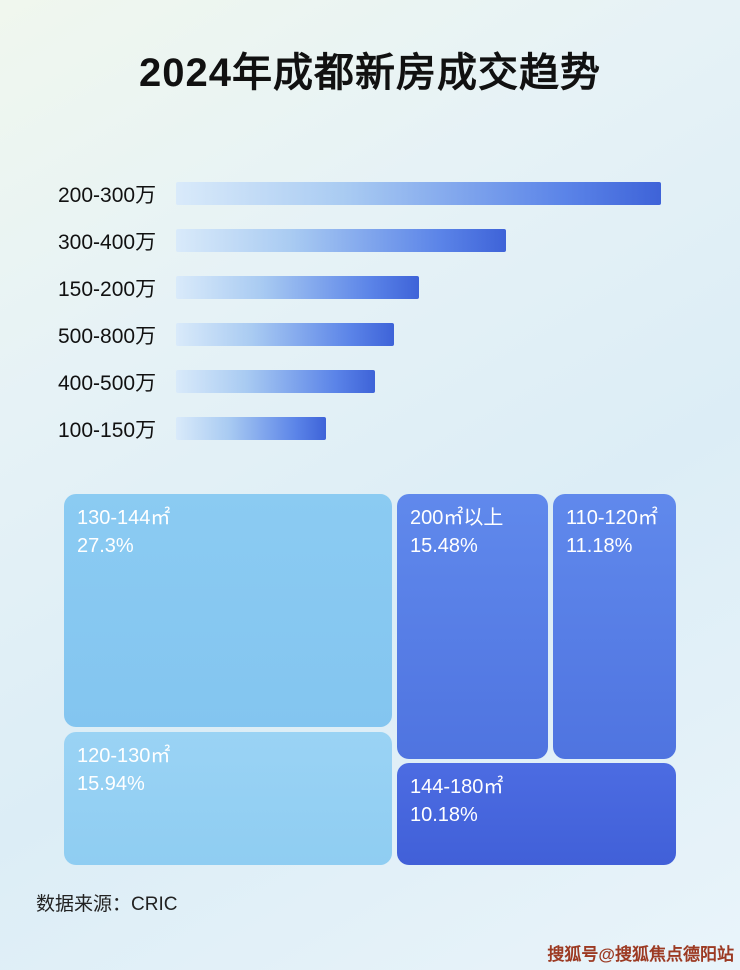 The height and width of the screenshot is (970, 740). What do you see at coordinates (228, 798) in the screenshot?
I see `treemap-block-120-130: 120-130㎡ 15.94%` at bounding box center [228, 798].